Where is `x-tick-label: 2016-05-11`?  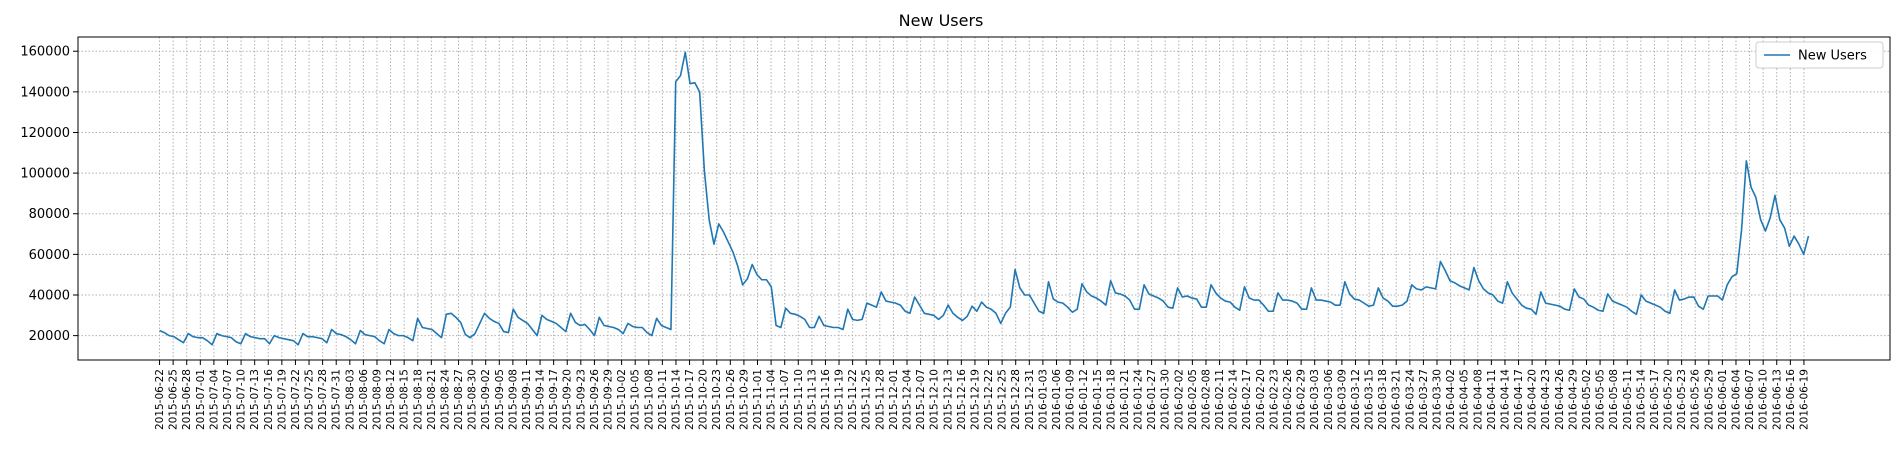 x-tick-label: 2016-05-11 is located at coordinates (1628, 399).